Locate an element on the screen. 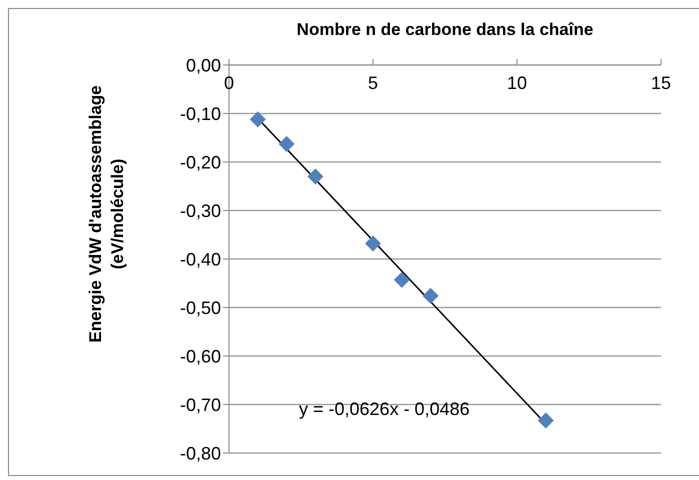 This screenshot has width=699, height=480. y-tick-label: -0,50 is located at coordinates (200, 308).